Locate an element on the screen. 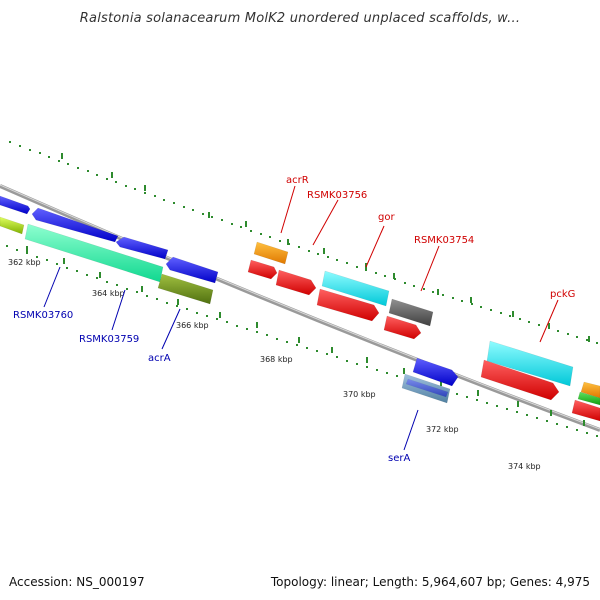 The width and height of the screenshot is (600, 600). tick-label-362: 362 kbp is located at coordinates (24, 262).